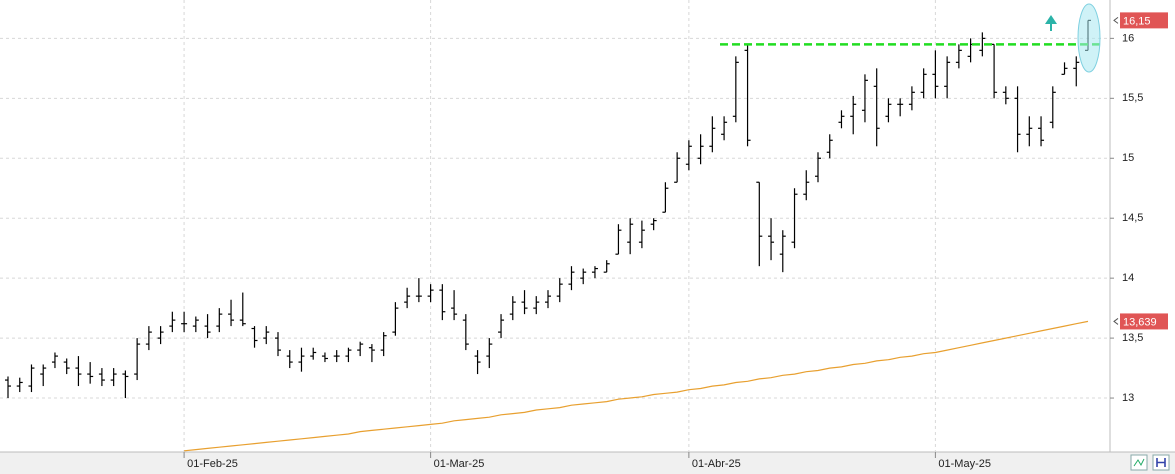  Describe the element at coordinates (1089, 38) in the screenshot. I see `highlight-ellipse` at that location.